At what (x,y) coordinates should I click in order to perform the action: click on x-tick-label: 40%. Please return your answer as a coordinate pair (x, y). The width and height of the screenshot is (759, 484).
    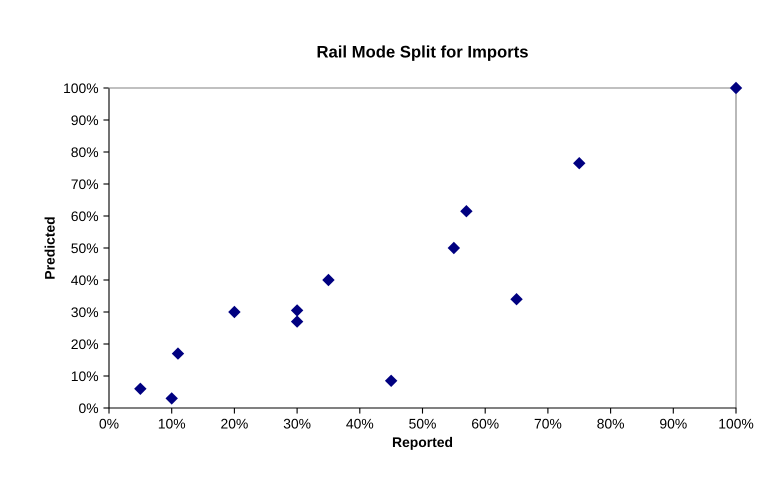
    Looking at the image, I should click on (360, 423).